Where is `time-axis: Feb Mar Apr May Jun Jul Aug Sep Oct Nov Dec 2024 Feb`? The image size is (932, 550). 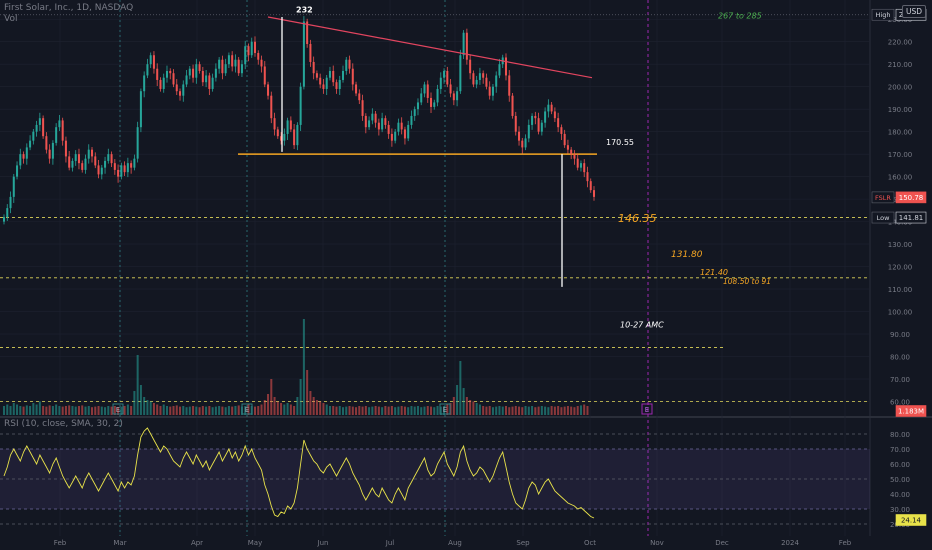 time-axis: Feb Mar Apr May Jun Jul Aug Sep Oct Nov Dec 2024 Feb is located at coordinates (453, 543).